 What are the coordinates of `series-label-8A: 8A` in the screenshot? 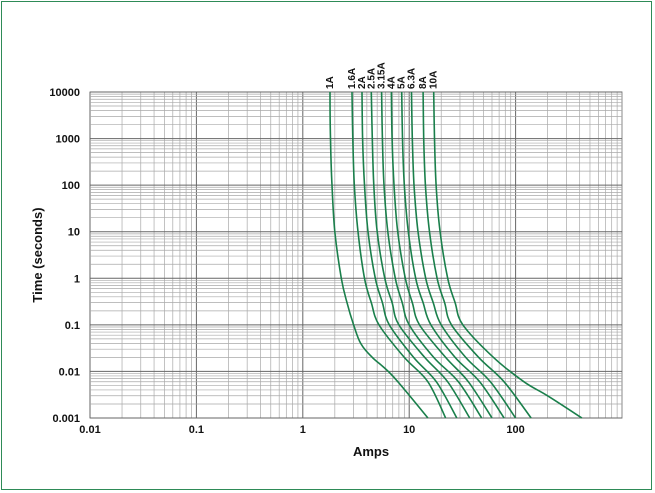 It's located at (423, 82).